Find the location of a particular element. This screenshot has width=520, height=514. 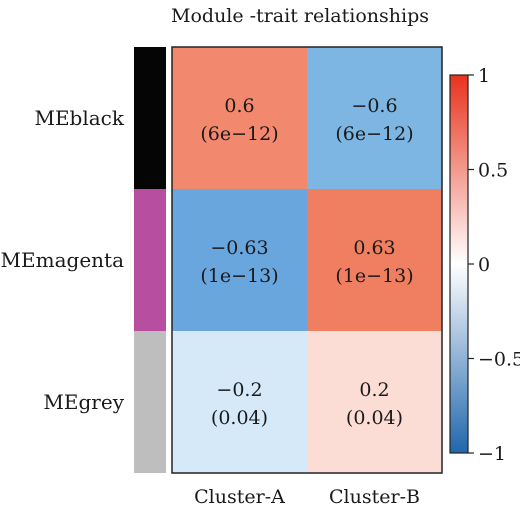

module-bar-memagenta is located at coordinates (150, 260).